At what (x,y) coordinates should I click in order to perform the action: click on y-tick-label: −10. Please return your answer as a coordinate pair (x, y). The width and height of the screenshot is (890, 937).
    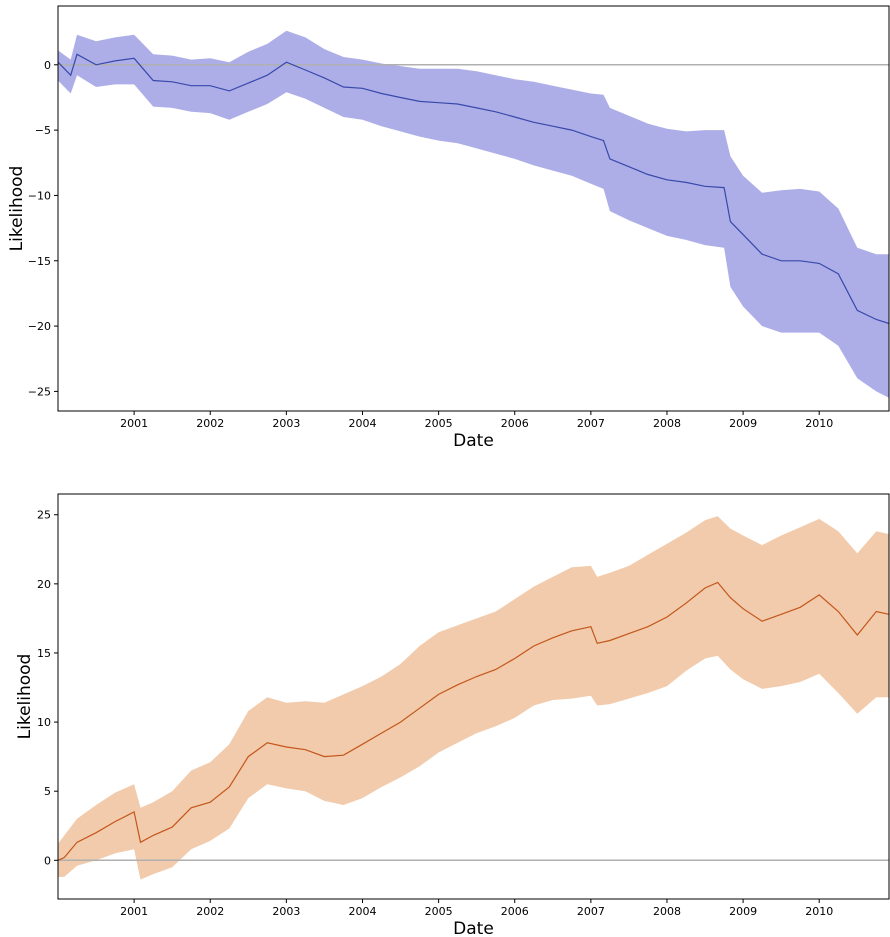
    Looking at the image, I should click on (39, 195).